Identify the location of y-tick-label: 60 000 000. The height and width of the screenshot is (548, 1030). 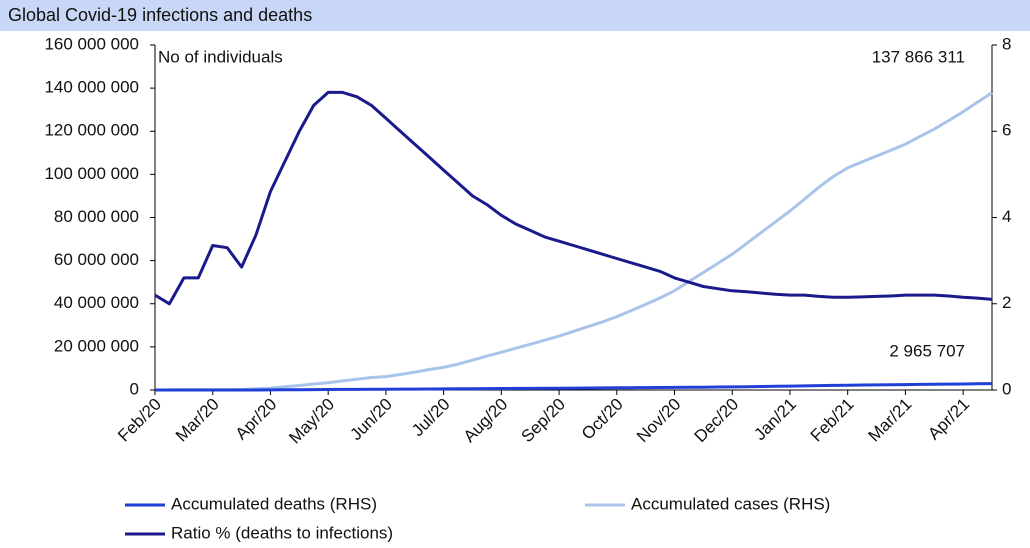
(96, 259).